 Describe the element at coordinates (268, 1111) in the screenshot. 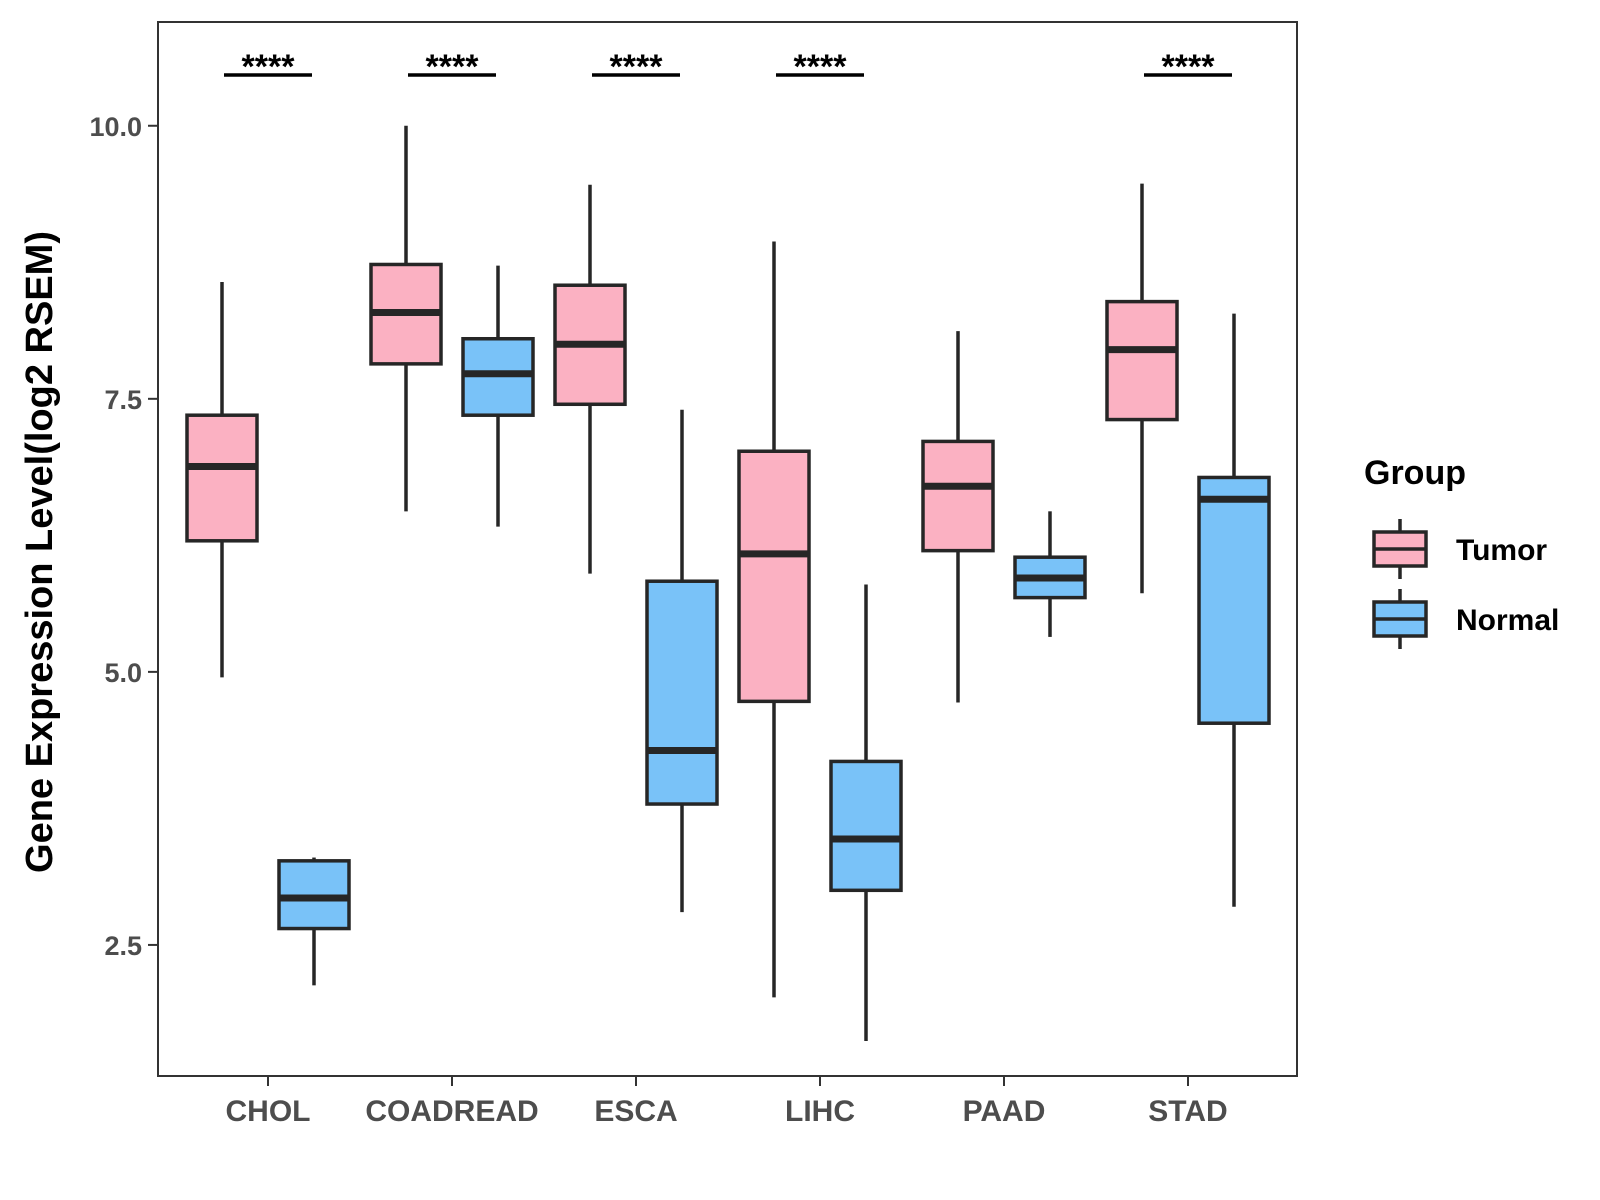

I see `x-tick-label: CHOL` at that location.